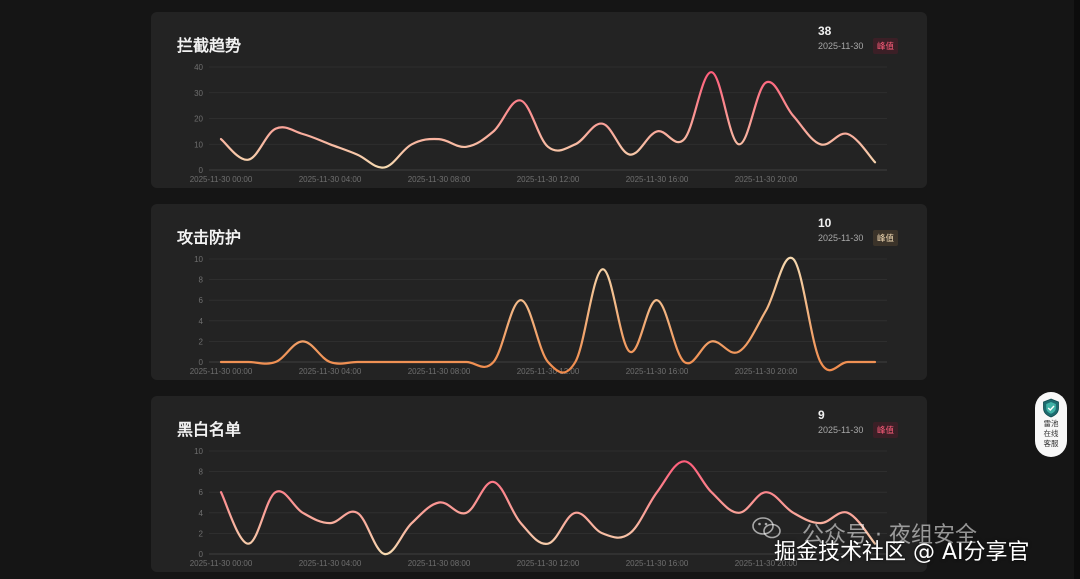 The width and height of the screenshot is (1080, 579). What do you see at coordinates (821, 415) in the screenshot?
I see `peak-value: 9` at bounding box center [821, 415].